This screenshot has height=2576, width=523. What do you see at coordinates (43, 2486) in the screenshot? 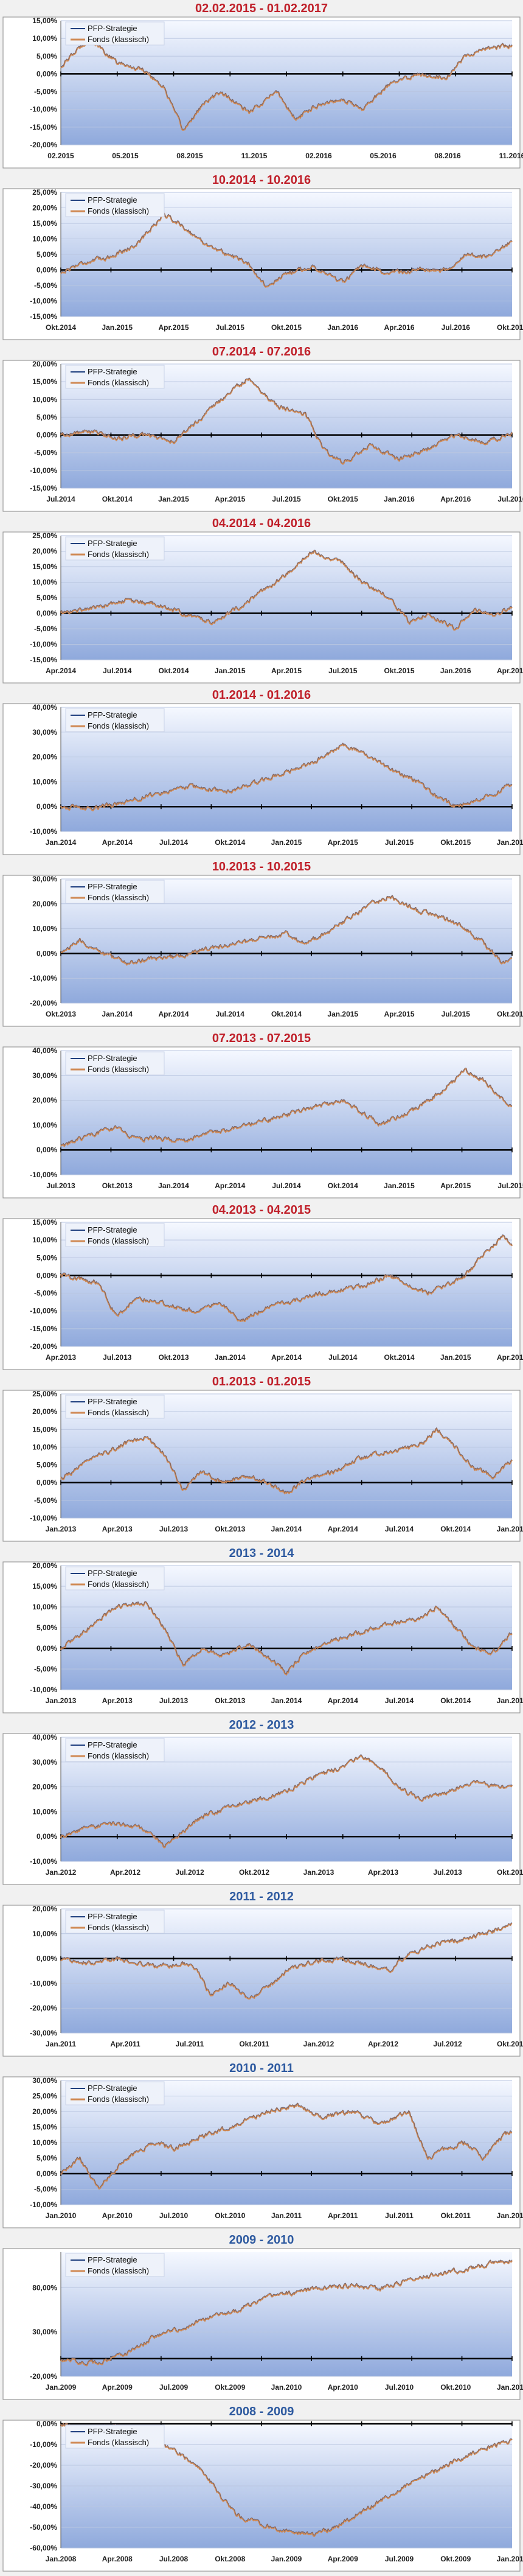
I see `y-tick-label: -30,00%` at bounding box center [43, 2486].